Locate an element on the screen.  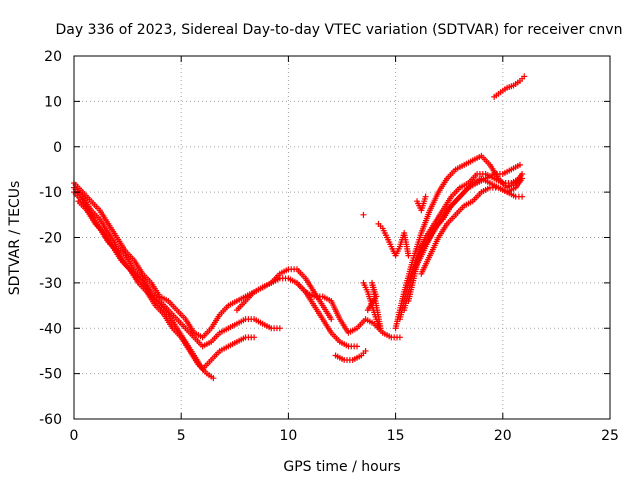
y-tick-label: -60 is located at coordinates (50, 420).